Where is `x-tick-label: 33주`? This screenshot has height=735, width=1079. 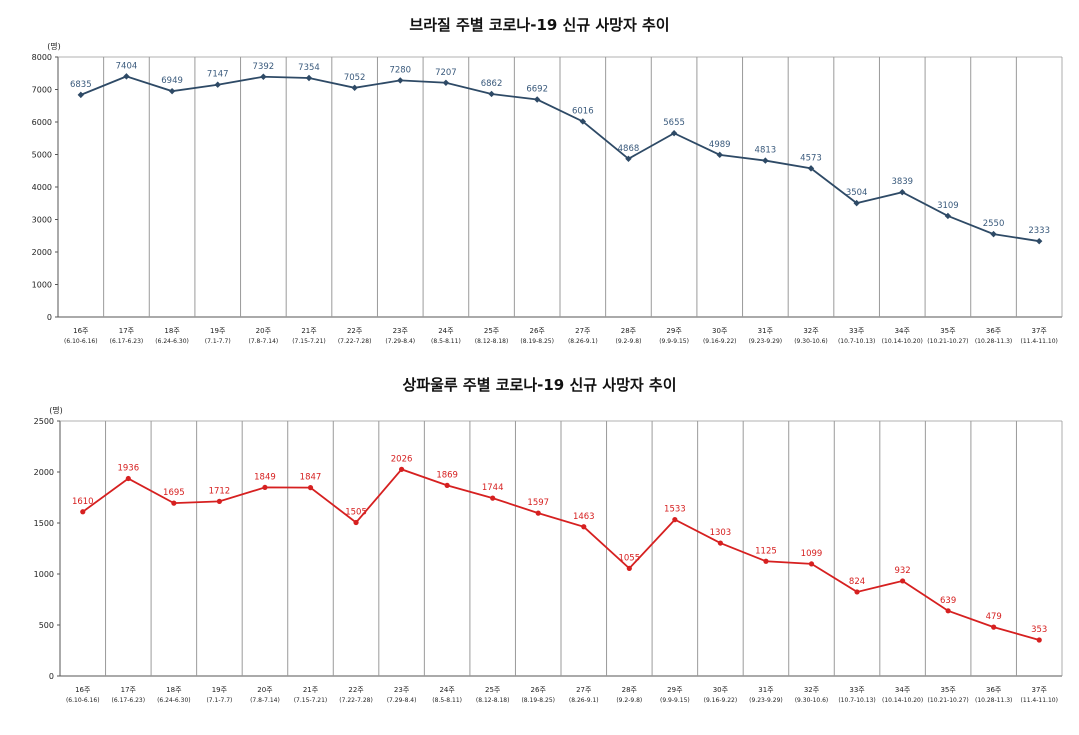 x-tick-label: 33주 is located at coordinates (857, 331).